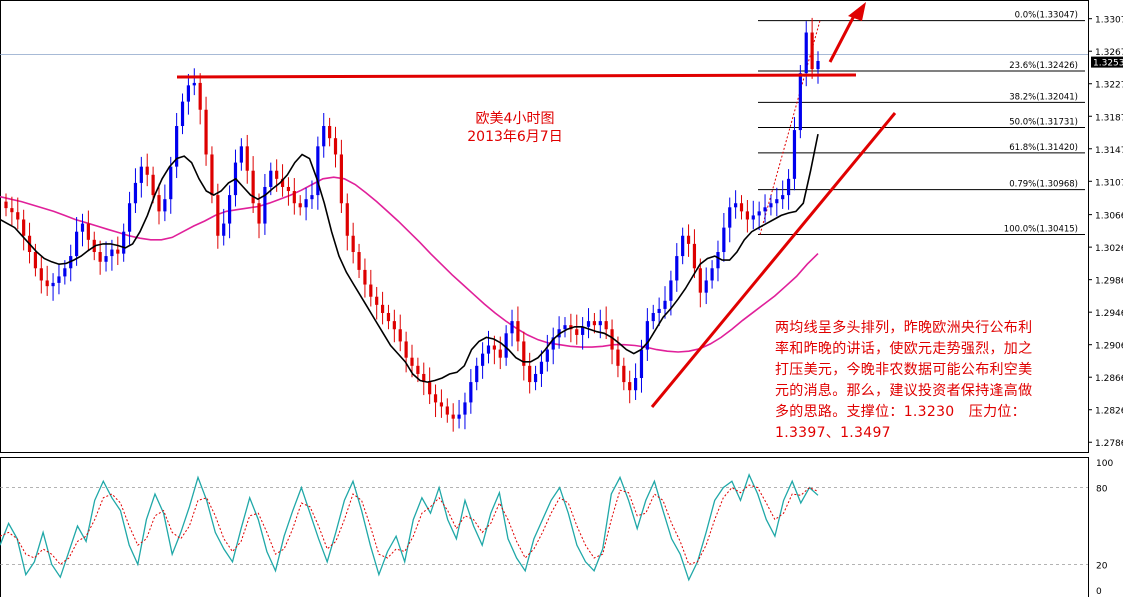 Image resolution: width=1123 pixels, height=601 pixels. Describe the element at coordinates (516, 76) in the screenshot. I see `resistance-line` at that location.